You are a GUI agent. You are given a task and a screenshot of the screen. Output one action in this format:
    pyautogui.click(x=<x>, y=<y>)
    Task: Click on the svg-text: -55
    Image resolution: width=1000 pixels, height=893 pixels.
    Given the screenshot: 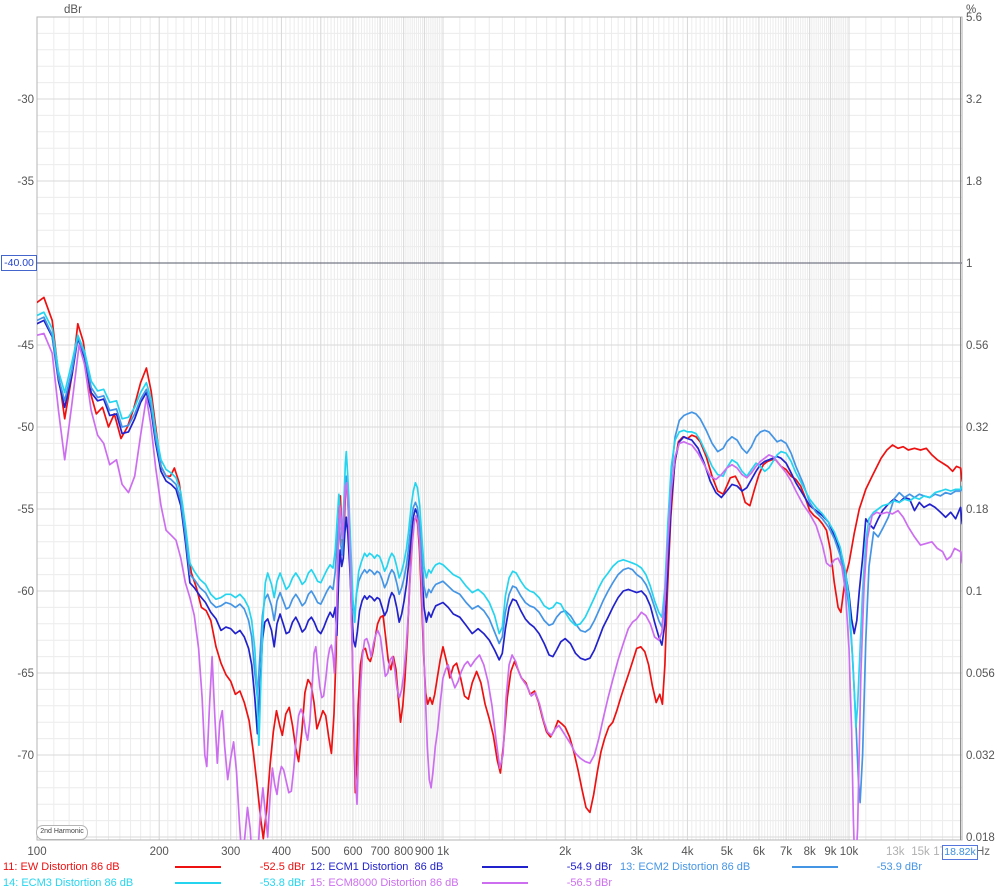 What is the action you would take?
    pyautogui.click(x=25, y=510)
    